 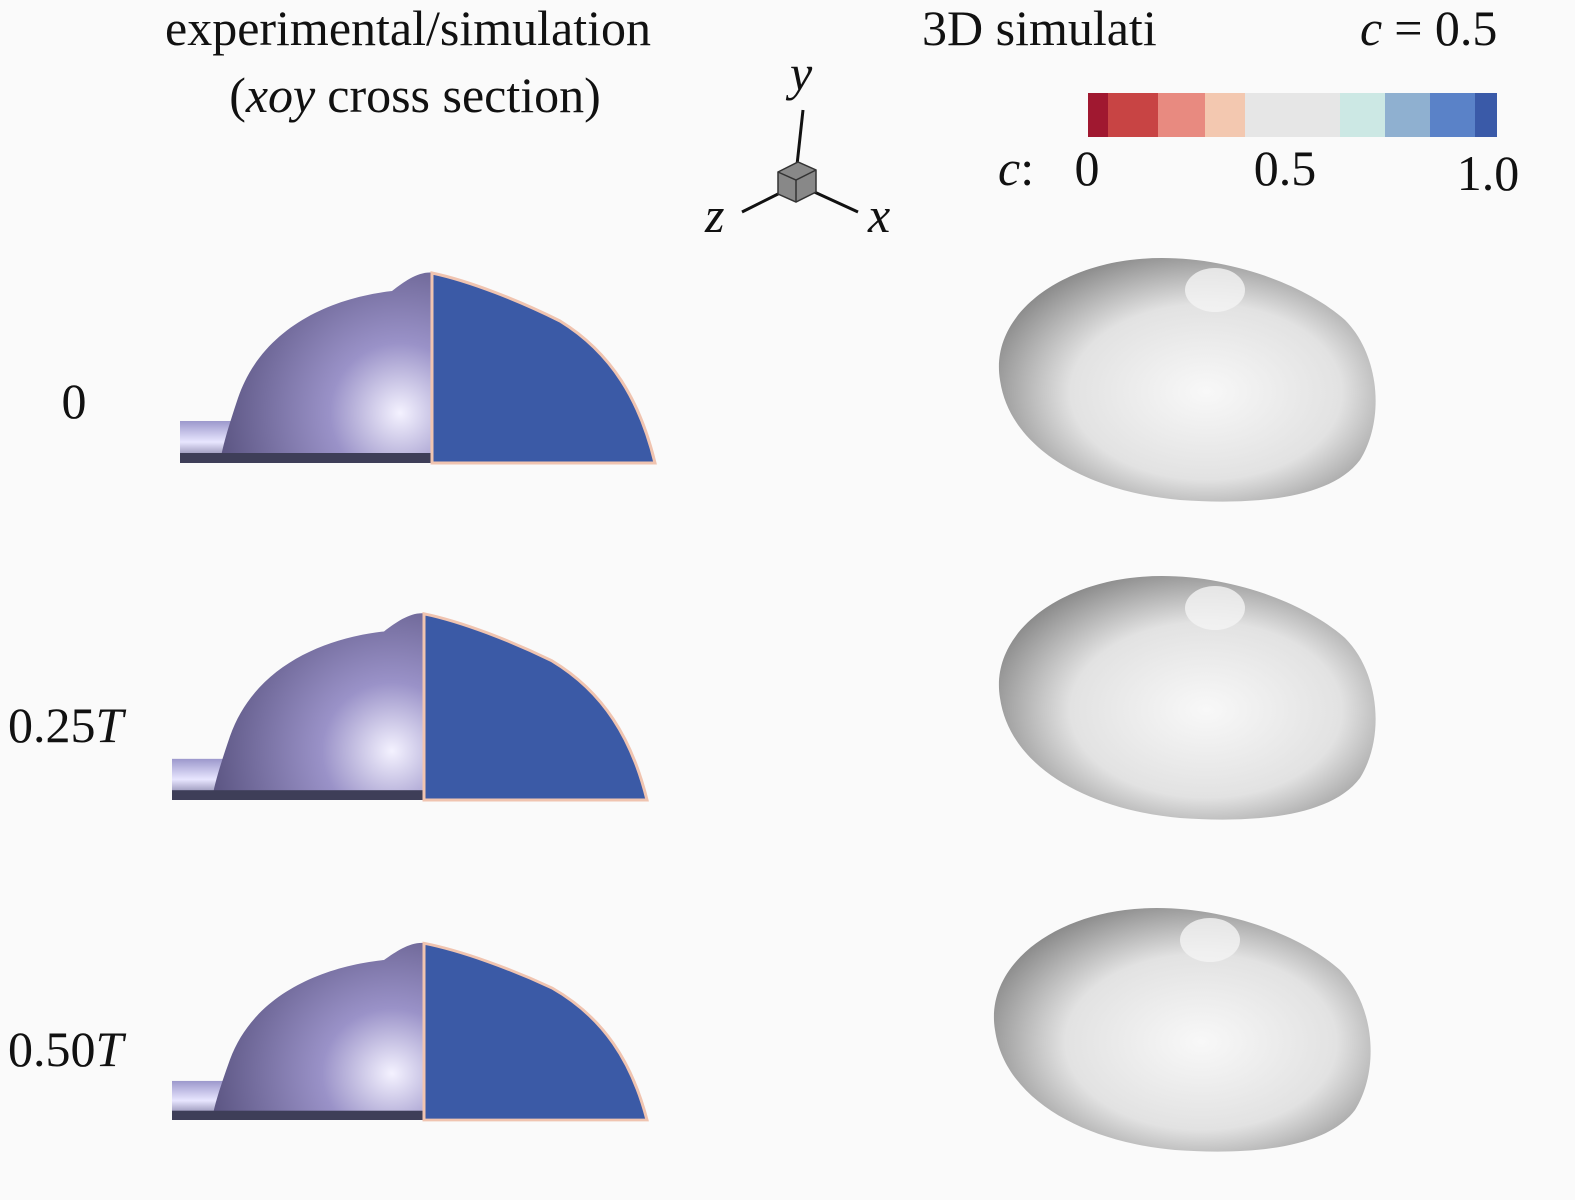 What do you see at coordinates (237, 95) in the screenshot?
I see `paren: (` at bounding box center [237, 95].